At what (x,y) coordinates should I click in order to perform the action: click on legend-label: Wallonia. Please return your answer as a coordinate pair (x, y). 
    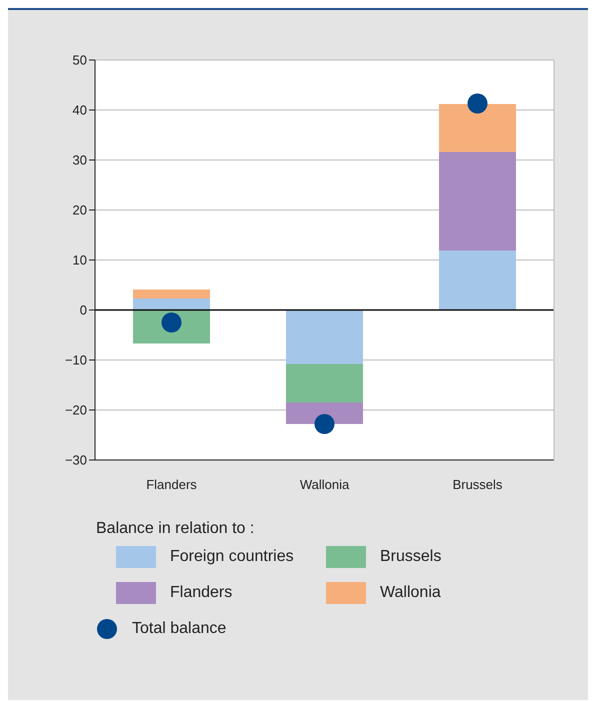
    Looking at the image, I should click on (410, 593).